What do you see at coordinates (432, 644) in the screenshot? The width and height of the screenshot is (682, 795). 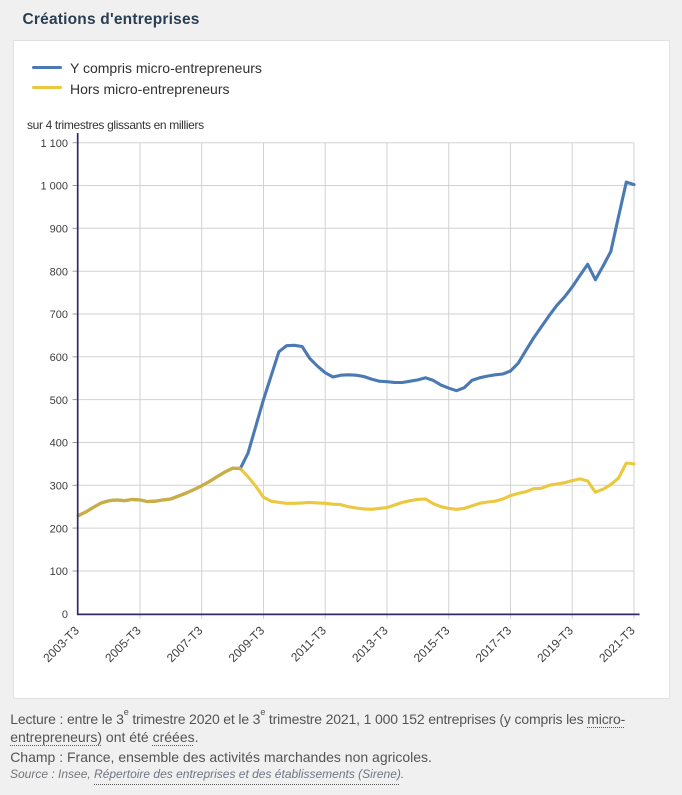 I see `svg-text: 2015-T3` at bounding box center [432, 644].